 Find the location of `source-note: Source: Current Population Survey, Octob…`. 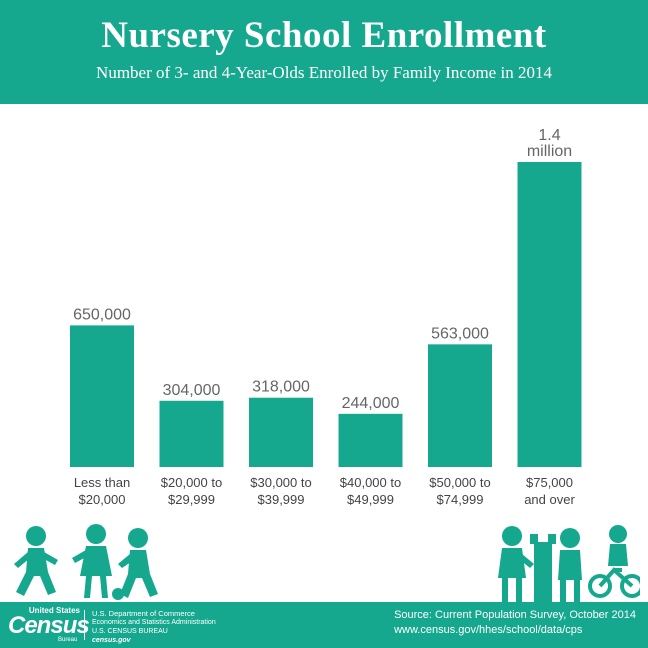

source-note: Source: Current Population Survey, Octob… is located at coordinates (515, 623).